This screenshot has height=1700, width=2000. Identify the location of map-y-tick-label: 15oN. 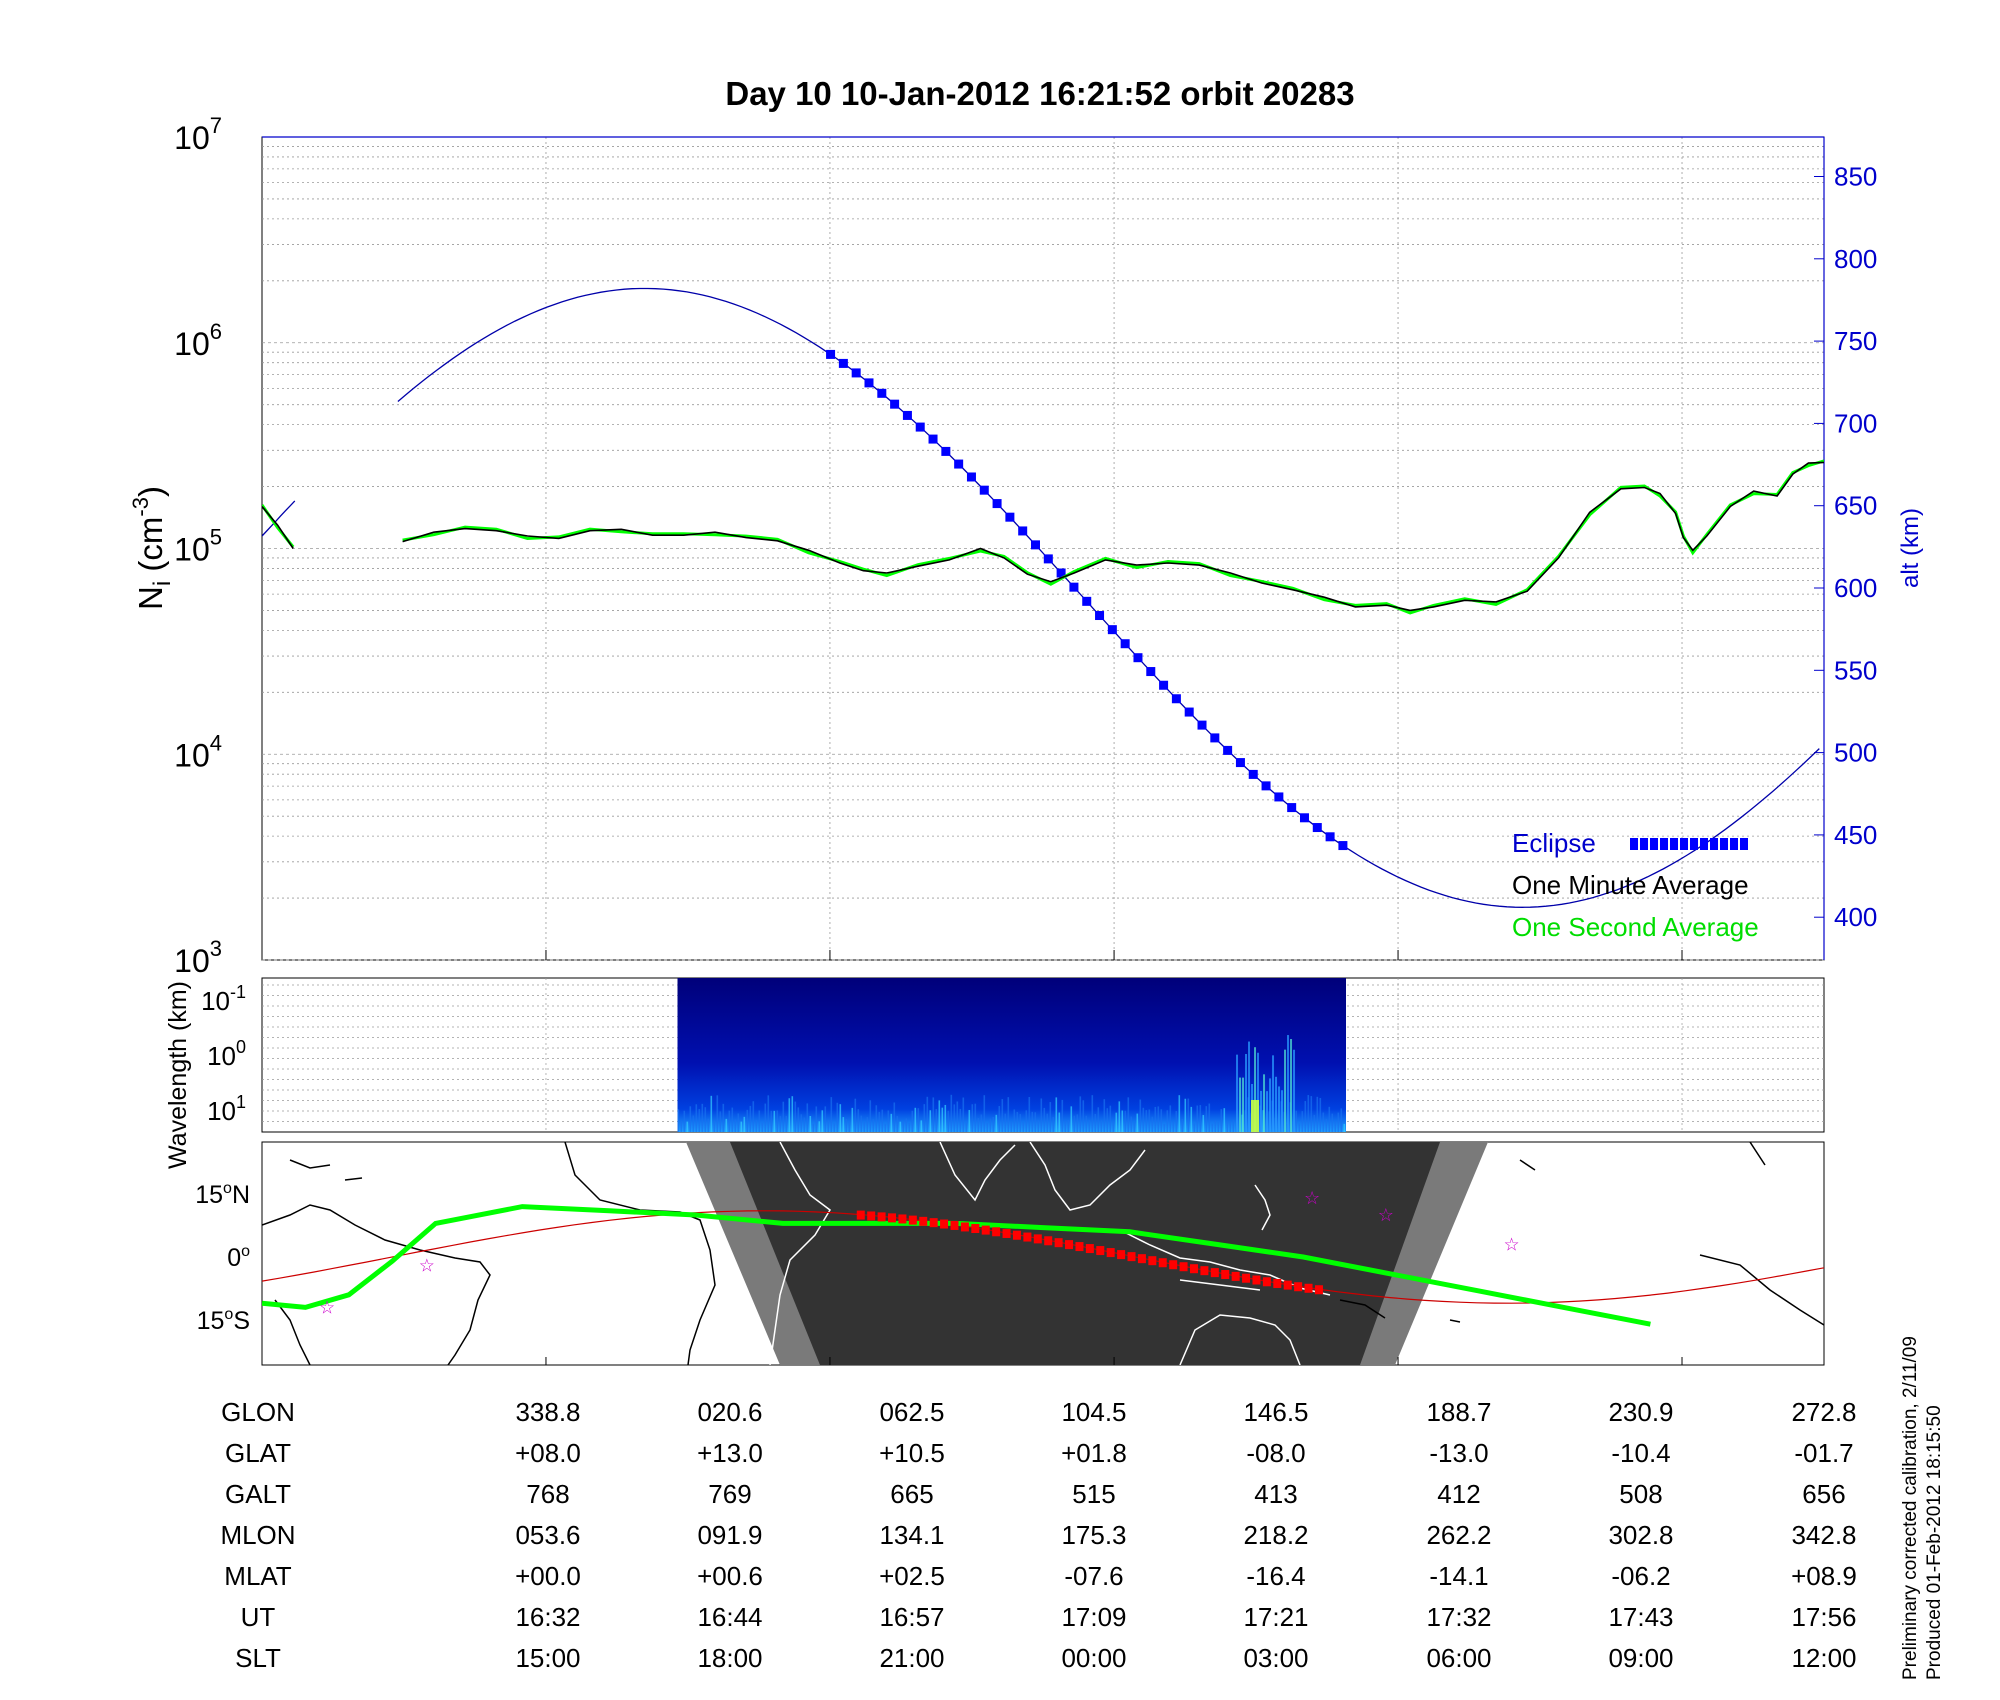
(222, 1194).